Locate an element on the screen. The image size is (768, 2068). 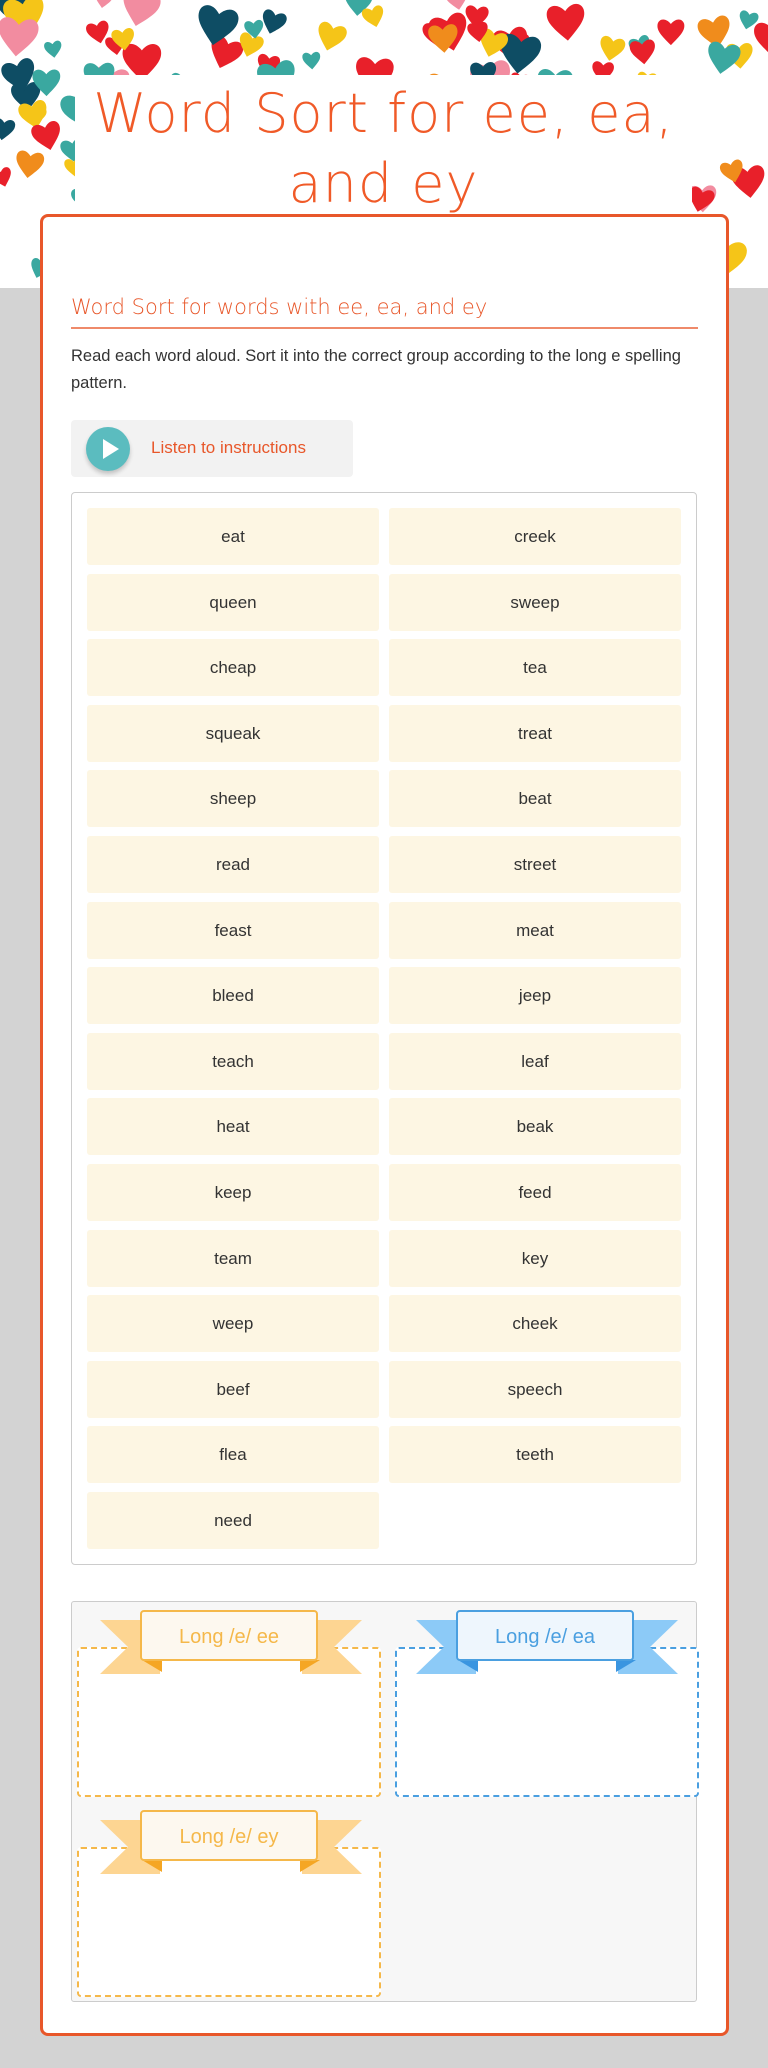
word-tile: sheep is located at coordinates (233, 799).